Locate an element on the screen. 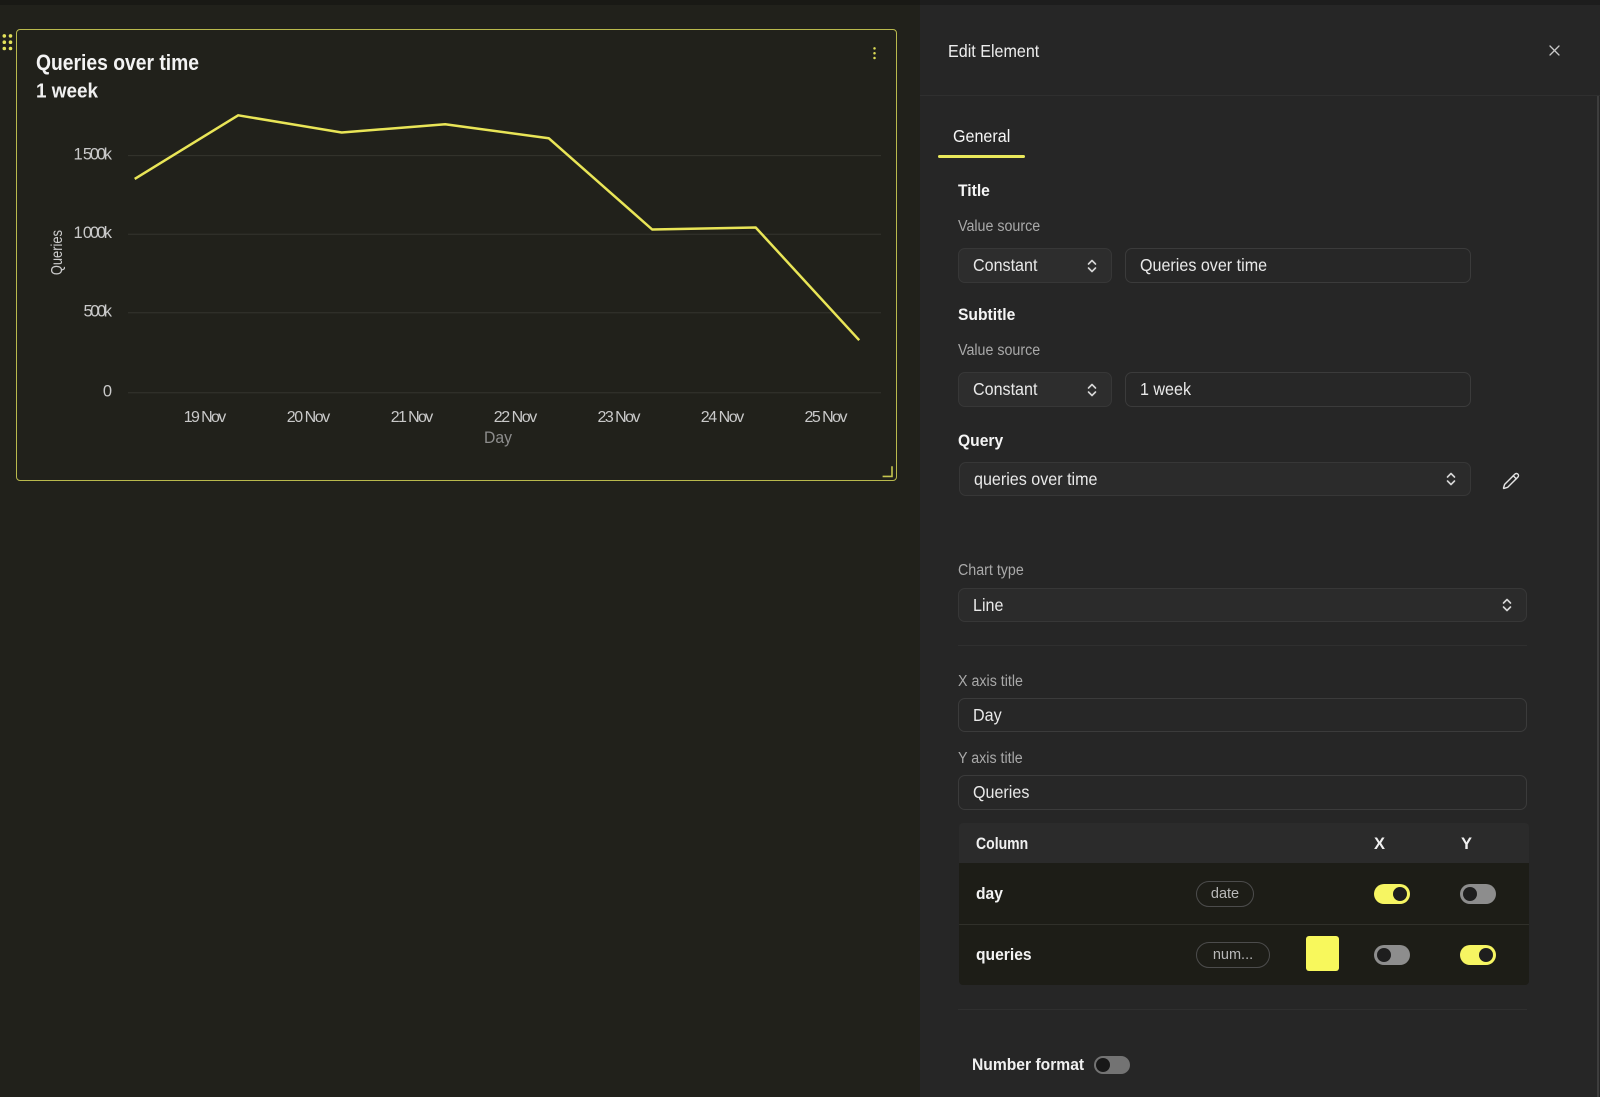  svg-text: Day is located at coordinates (498, 438).